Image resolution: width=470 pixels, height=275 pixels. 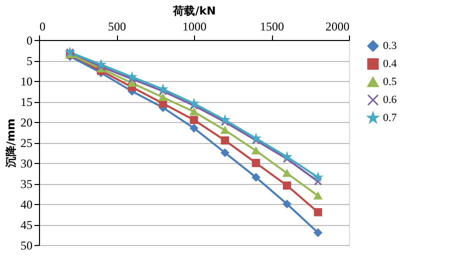 What do you see at coordinates (26, 81) in the screenshot?
I see `y-tick-label: 10` at bounding box center [26, 81].